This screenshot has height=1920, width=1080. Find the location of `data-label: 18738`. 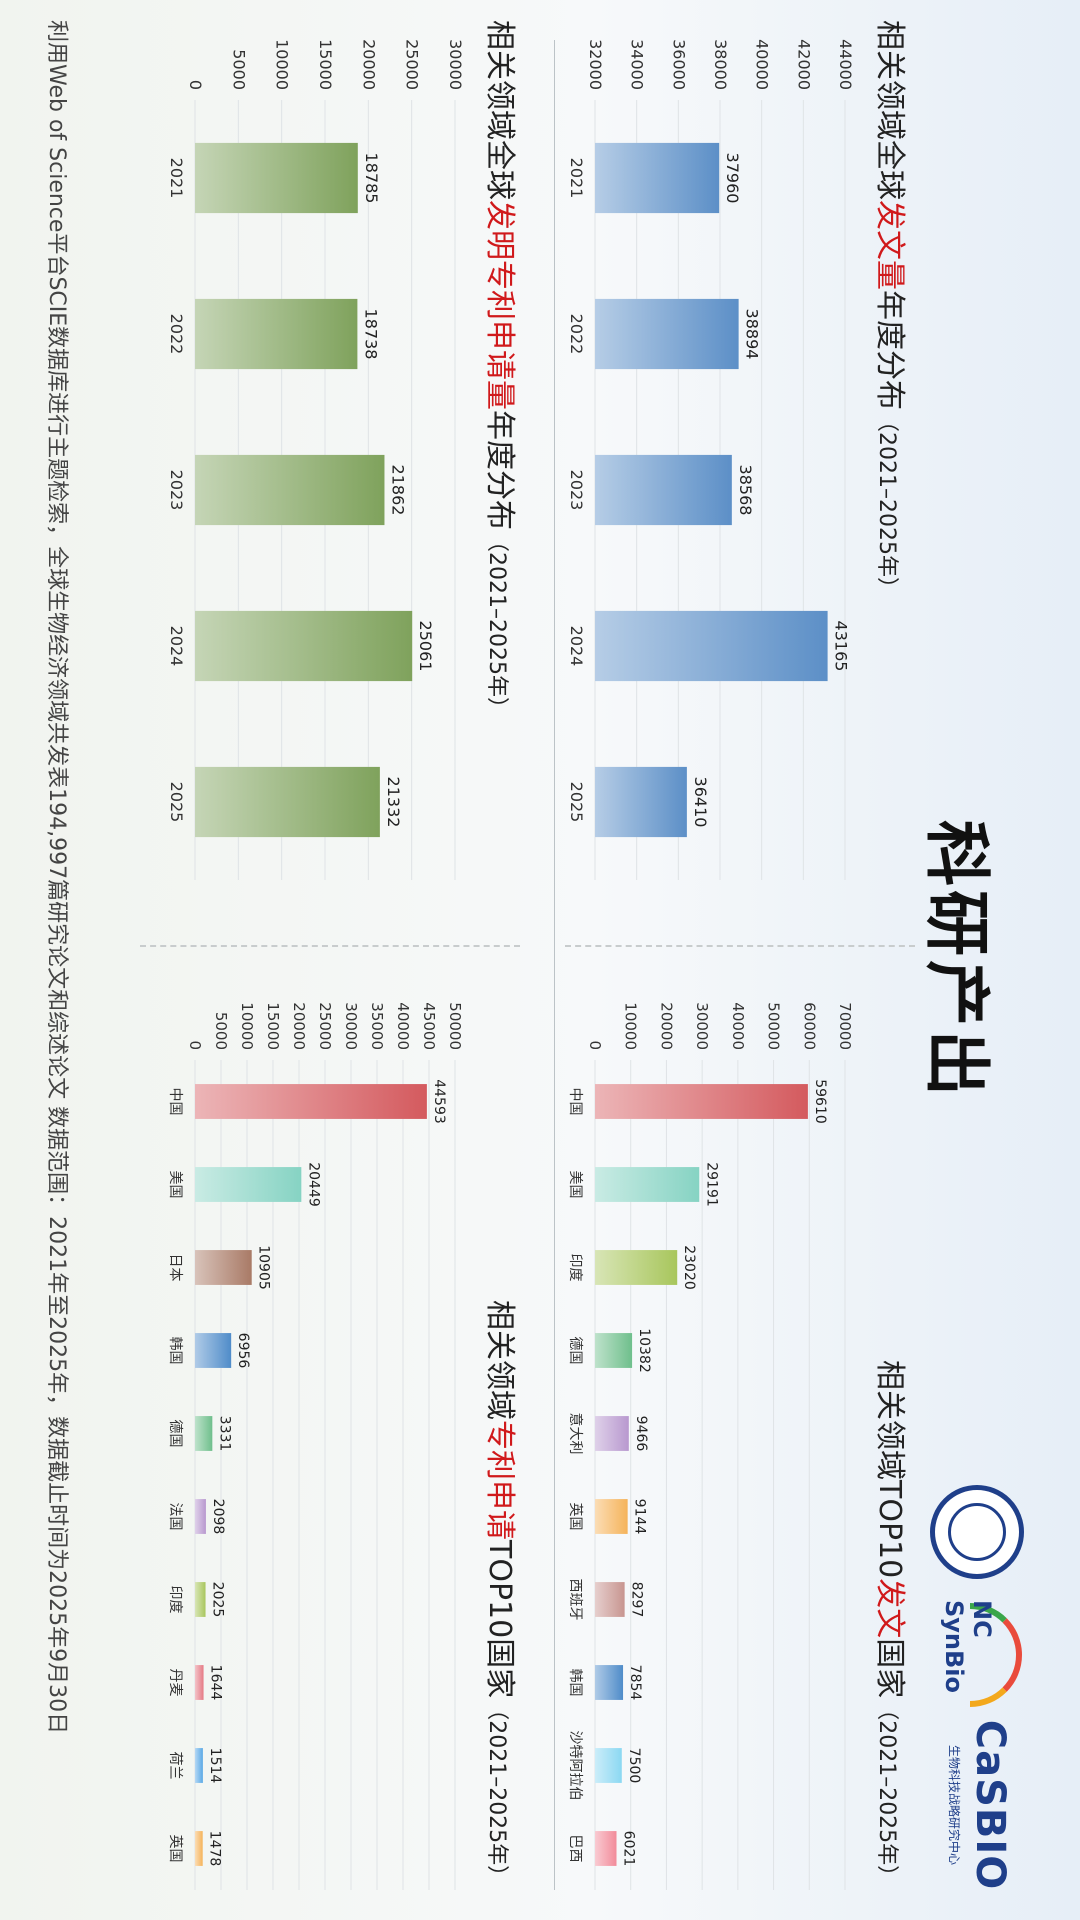

data-label: 18738 is located at coordinates (370, 334).